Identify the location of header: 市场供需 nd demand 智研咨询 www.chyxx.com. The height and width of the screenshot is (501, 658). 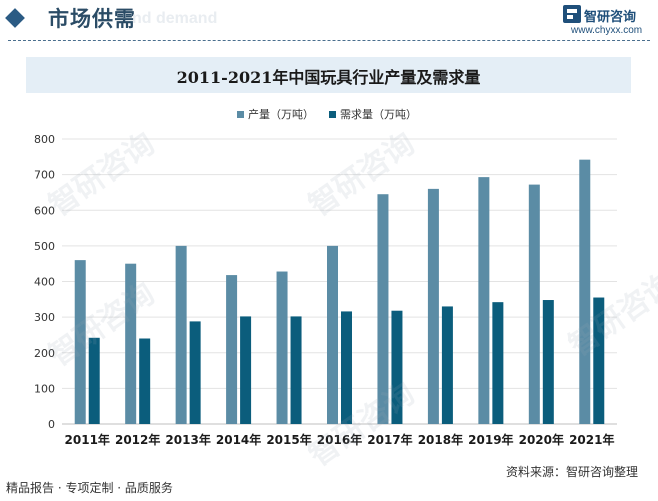
(329, 22).